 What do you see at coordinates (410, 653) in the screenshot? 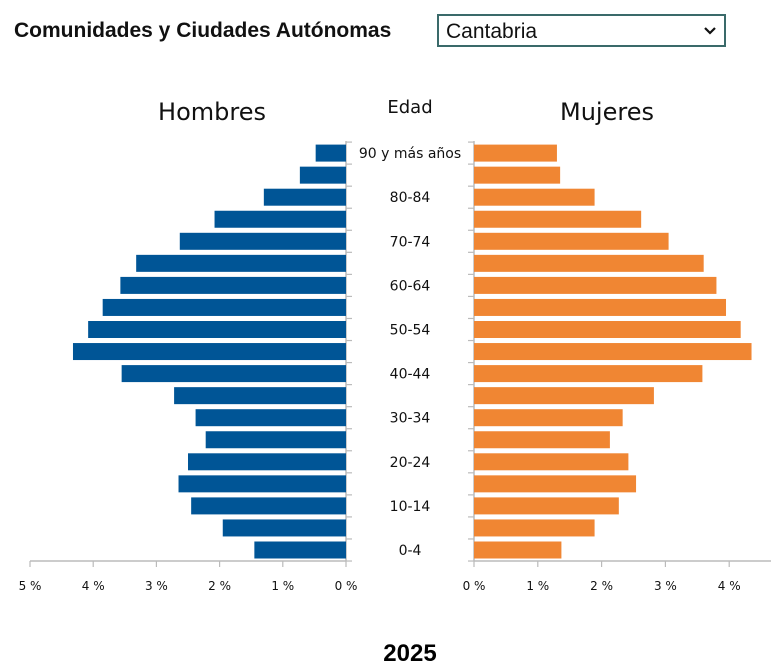
I see `year-label: 2025` at bounding box center [410, 653].